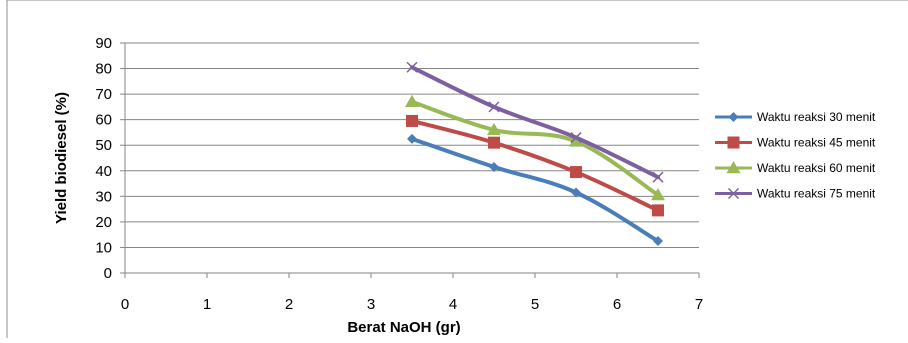 This screenshot has width=908, height=343. What do you see at coordinates (103, 222) in the screenshot?
I see `y-tick-label-20: 20` at bounding box center [103, 222].